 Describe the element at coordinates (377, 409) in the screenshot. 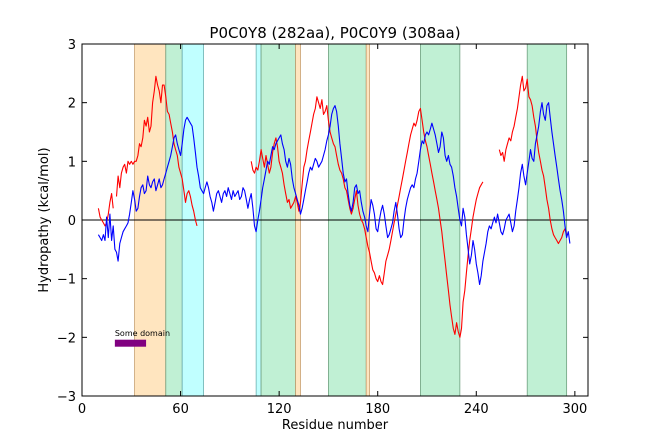

I see `x-tick-label: 180` at that location.